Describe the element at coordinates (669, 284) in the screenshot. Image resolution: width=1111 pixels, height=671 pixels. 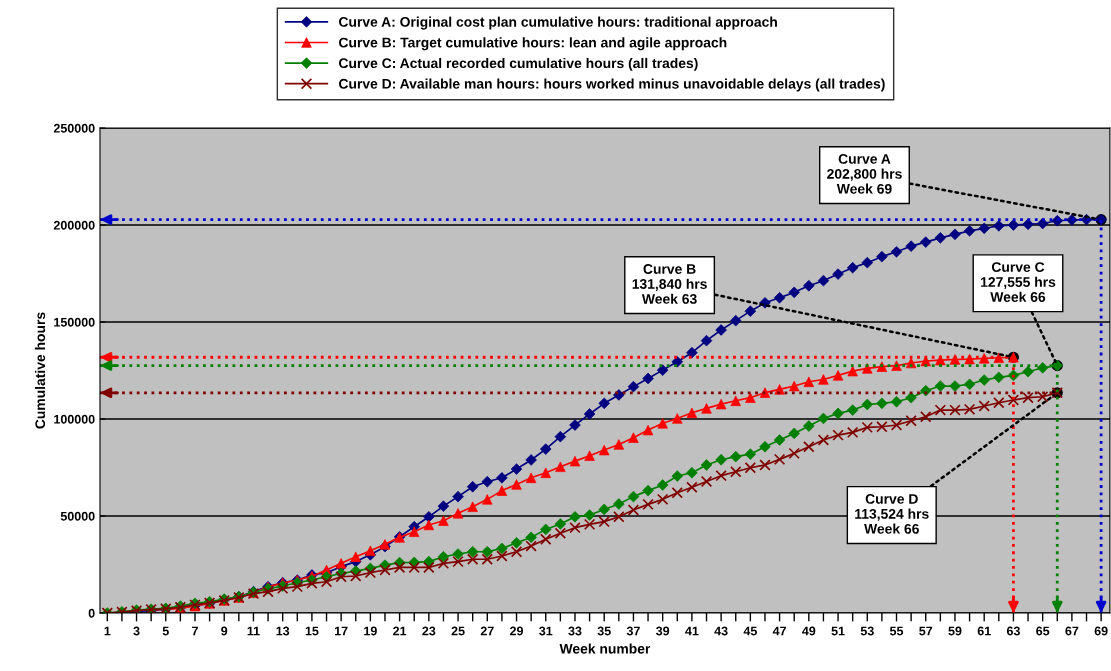
I see `annotation: Curve B 131,840 hrs Week 63` at that location.